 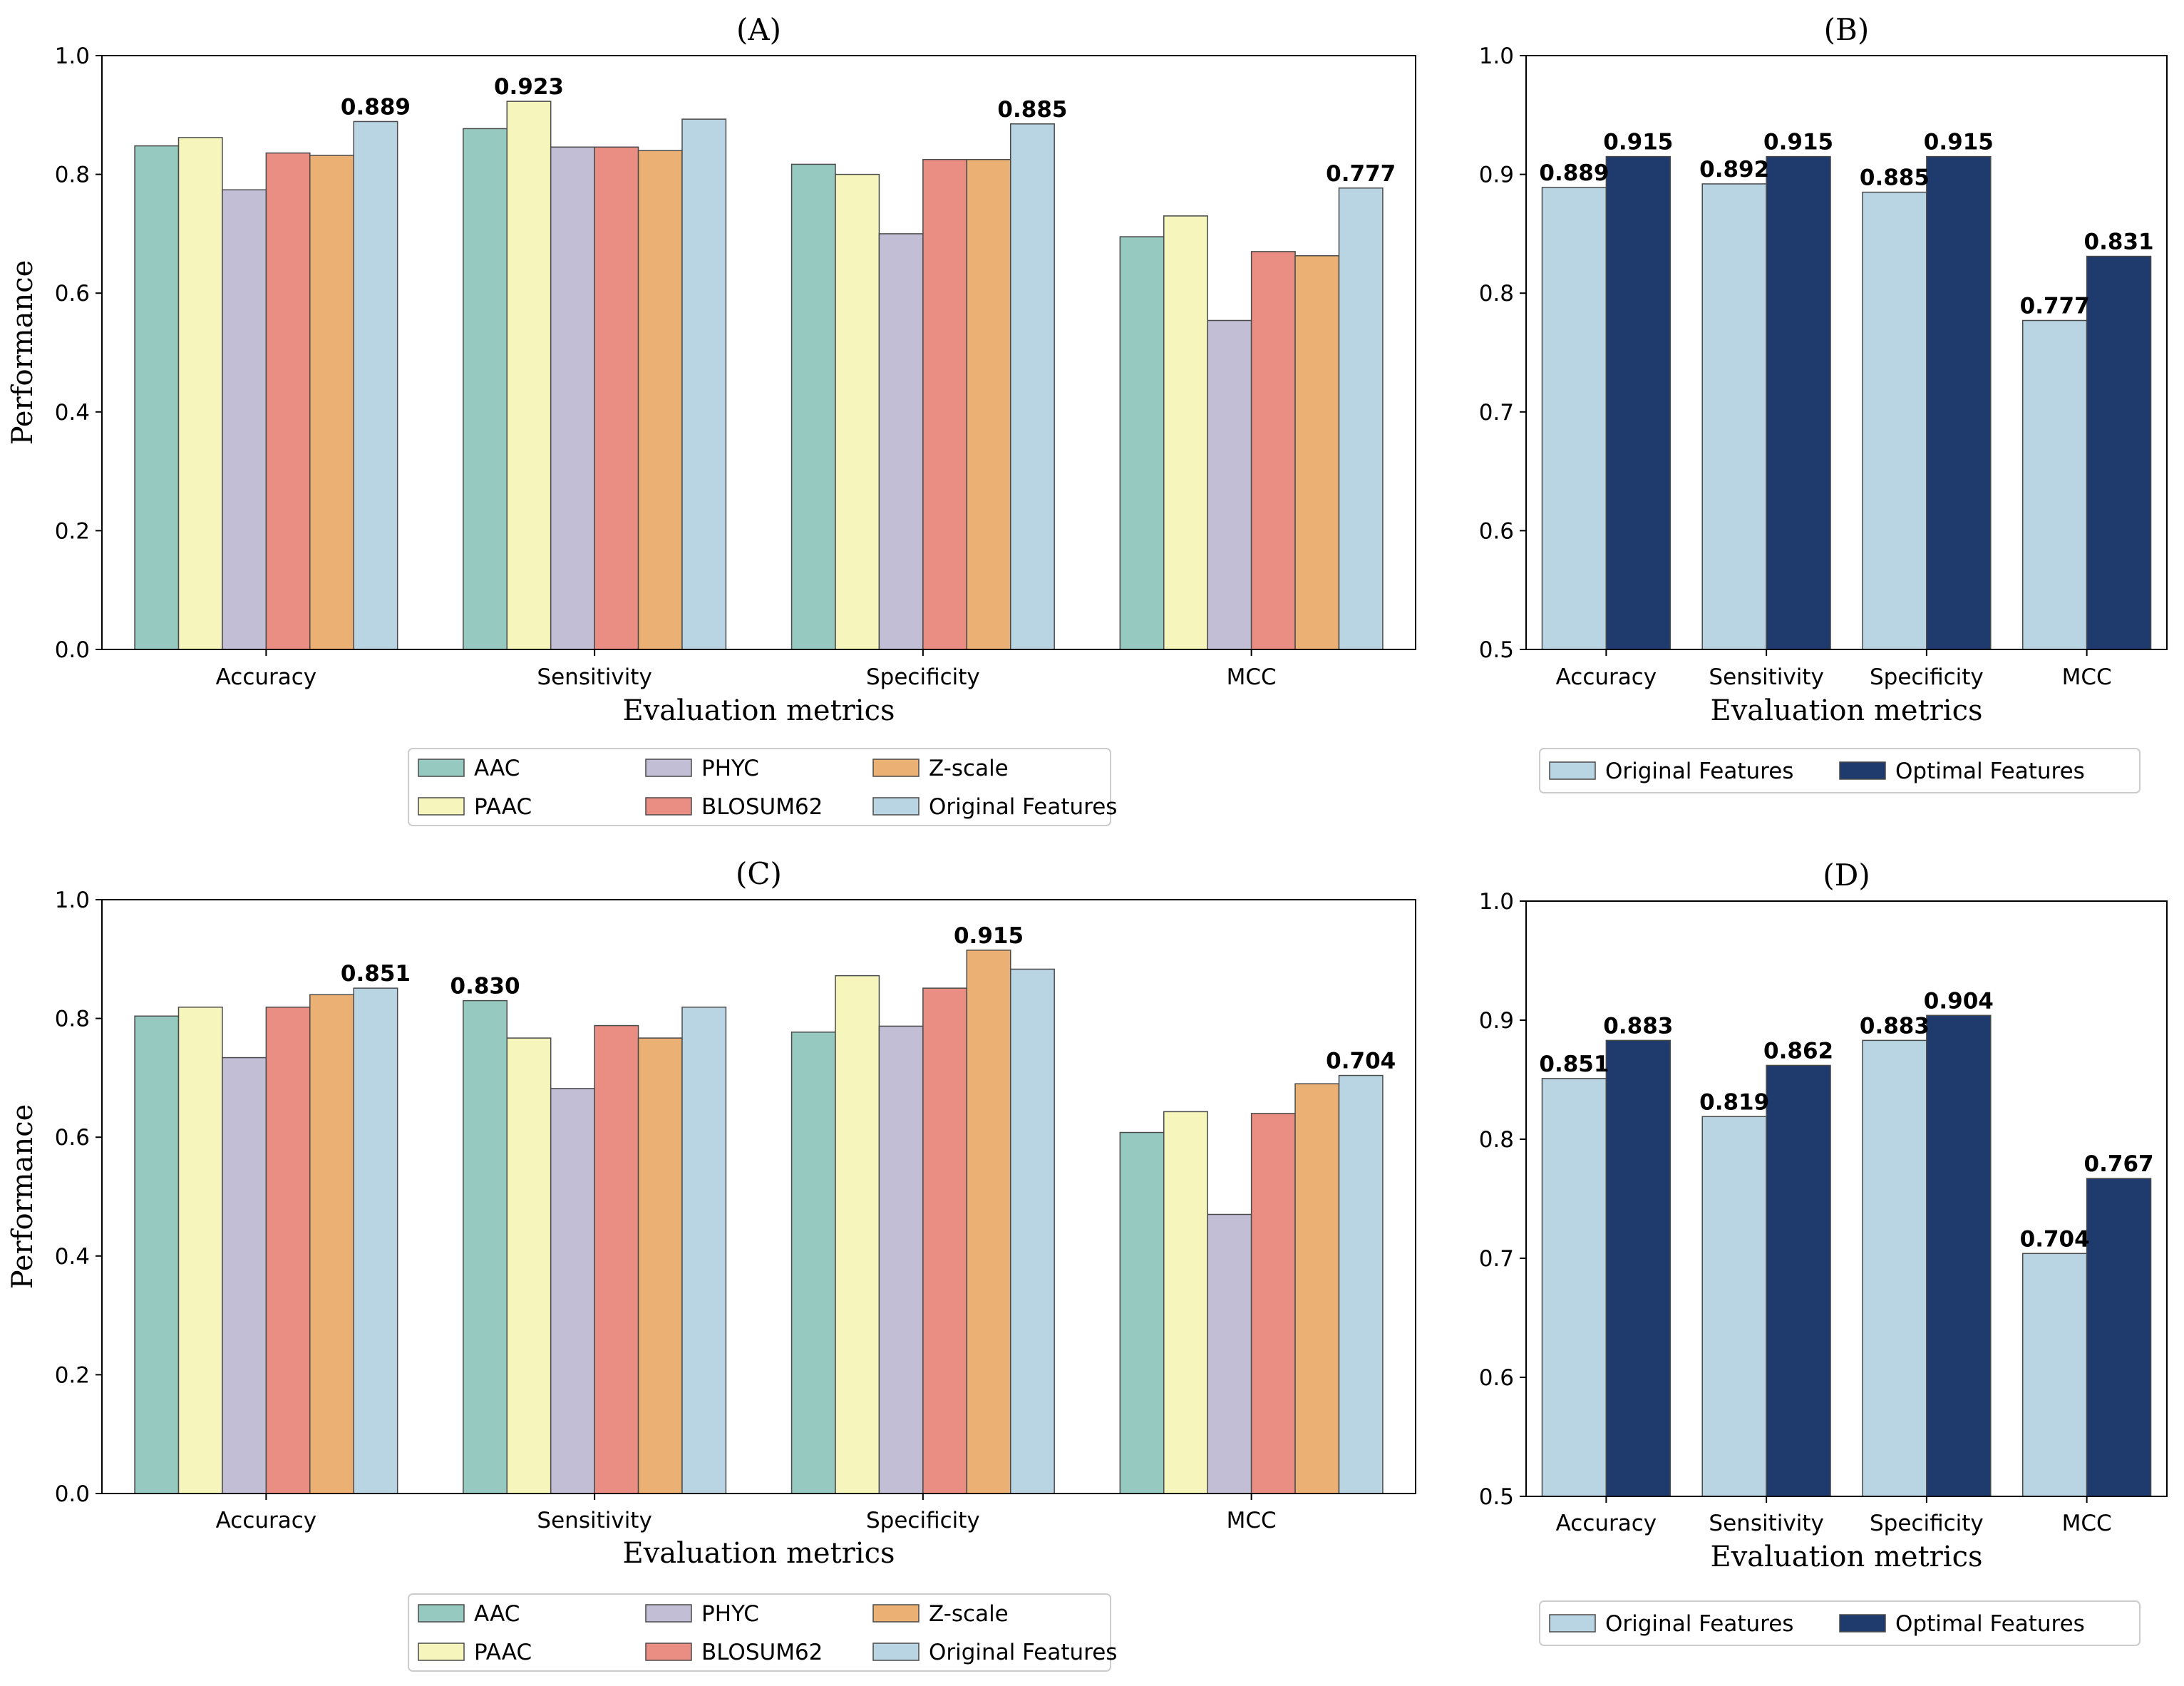 What do you see at coordinates (1798, 1281) in the screenshot?
I see `panel-d-bar-sensitivity-optimal-features` at bounding box center [1798, 1281].